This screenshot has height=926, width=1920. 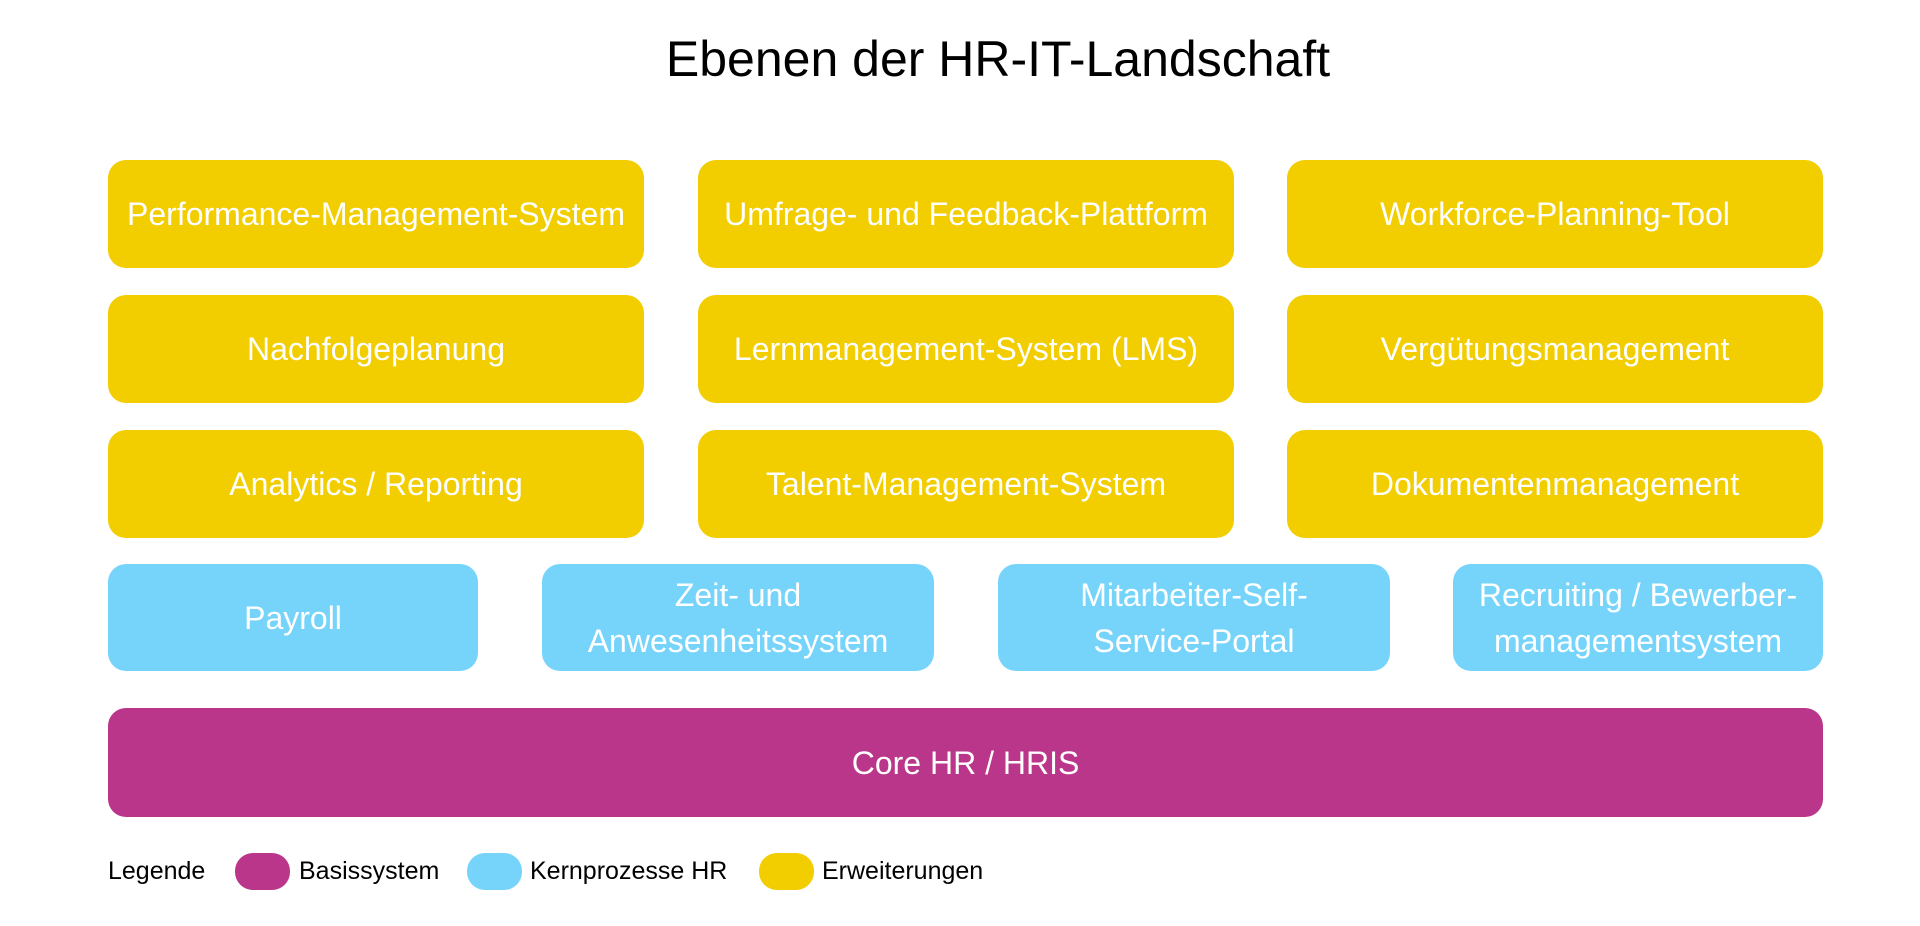 What do you see at coordinates (376, 349) in the screenshot?
I see `extension-box: Nachfolgeplanung` at bounding box center [376, 349].